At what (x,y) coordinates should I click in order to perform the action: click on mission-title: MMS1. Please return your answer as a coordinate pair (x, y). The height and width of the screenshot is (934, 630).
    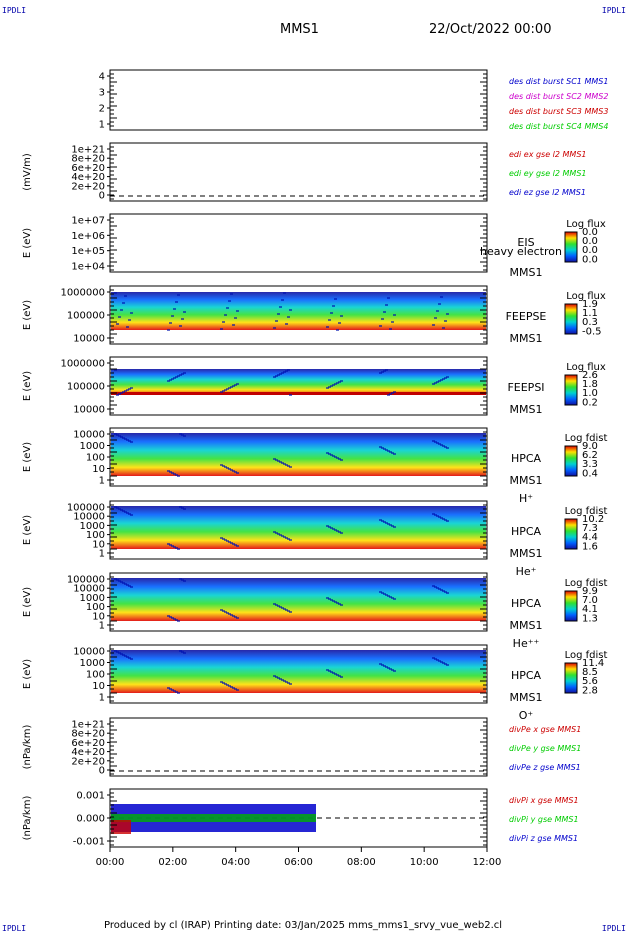
    Looking at the image, I should click on (299, 29).